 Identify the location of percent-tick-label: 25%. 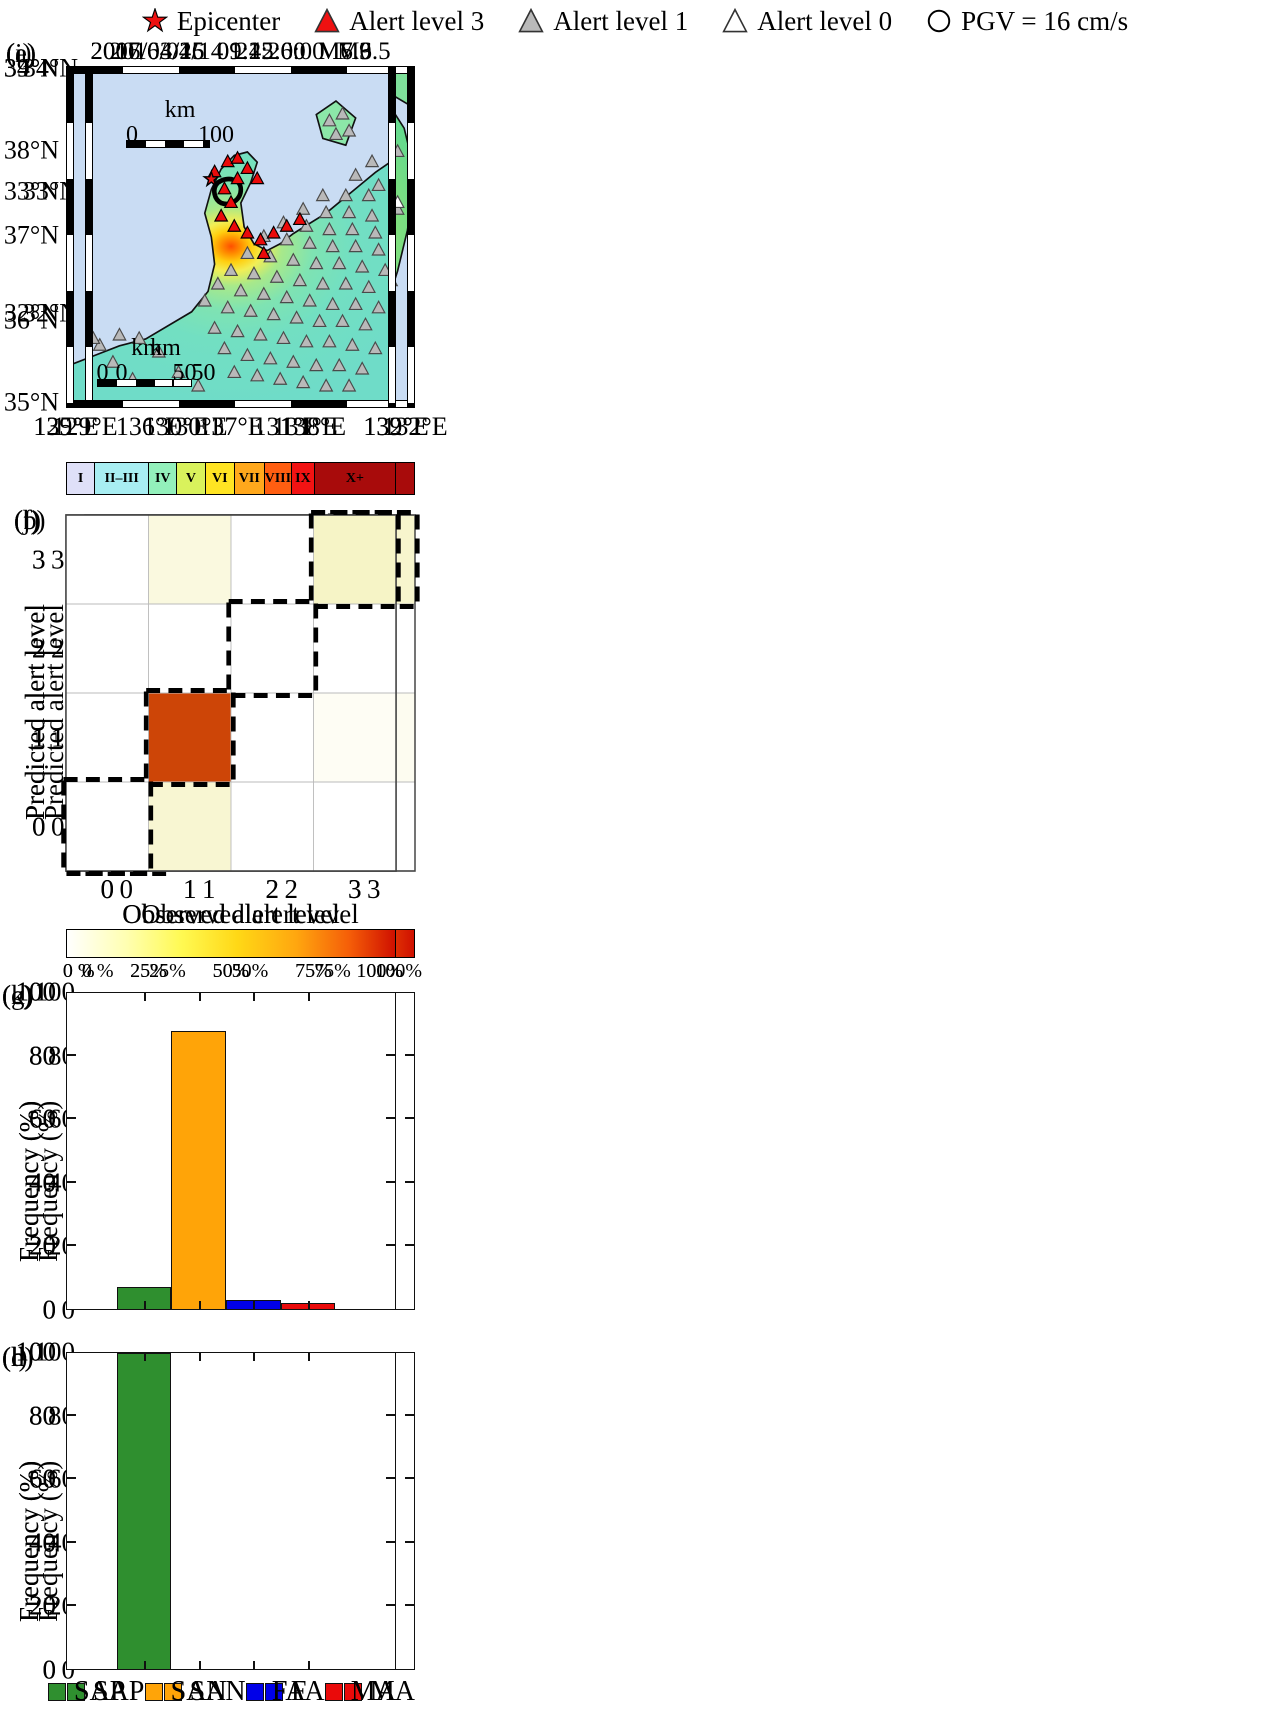
(148, 971).